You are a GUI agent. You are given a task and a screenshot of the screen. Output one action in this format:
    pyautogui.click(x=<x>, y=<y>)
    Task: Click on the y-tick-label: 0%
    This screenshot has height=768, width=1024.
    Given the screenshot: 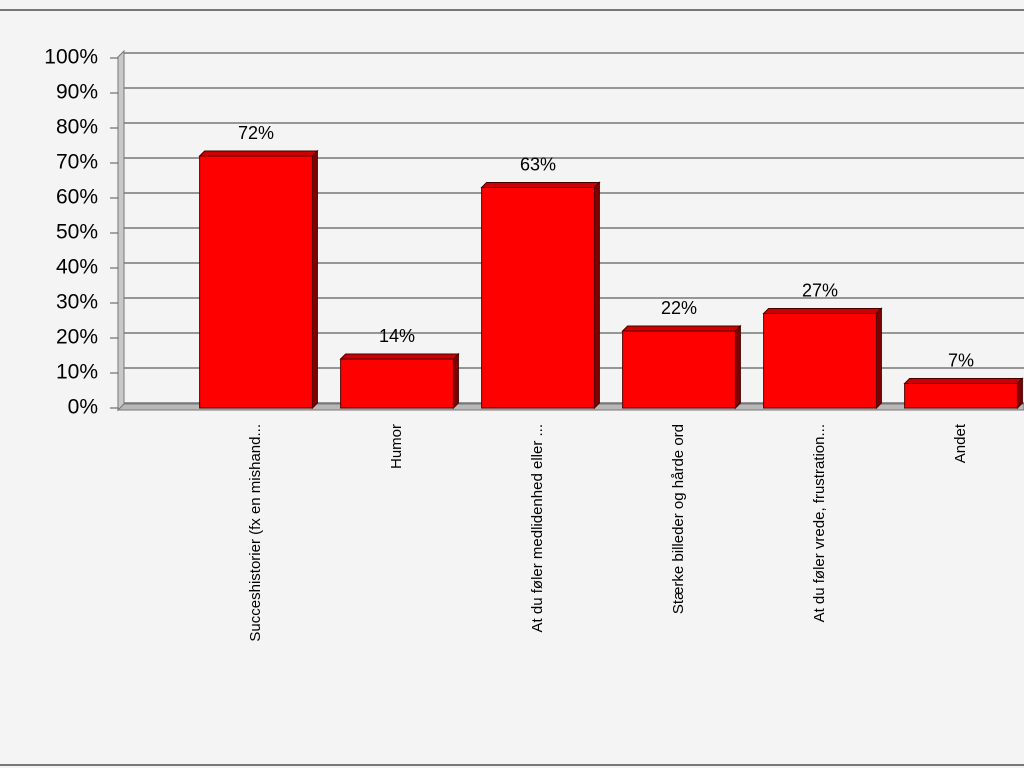 What is the action you would take?
    pyautogui.click(x=83, y=407)
    